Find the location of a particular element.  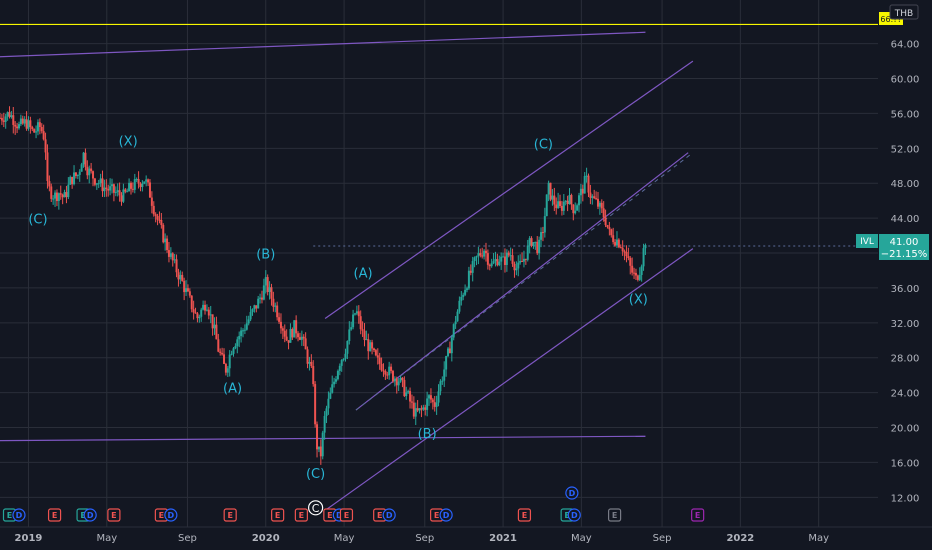

event-markers: E D E E D E E D E E E E D E E D E D E E DDE E is located at coordinates (353, 504).